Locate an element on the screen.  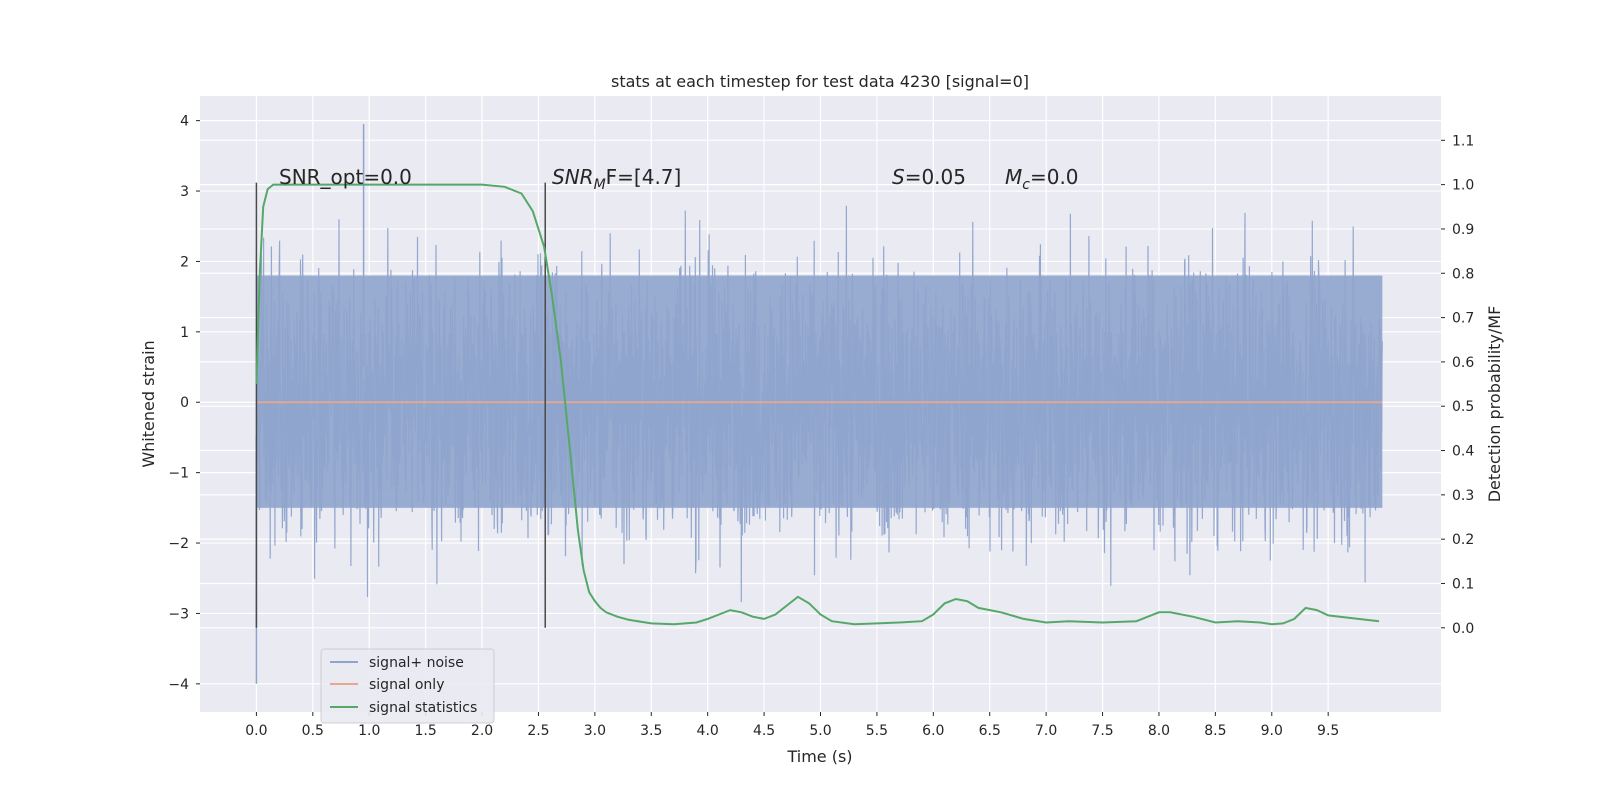
x-tick-label: 1.5 is located at coordinates (426, 731).